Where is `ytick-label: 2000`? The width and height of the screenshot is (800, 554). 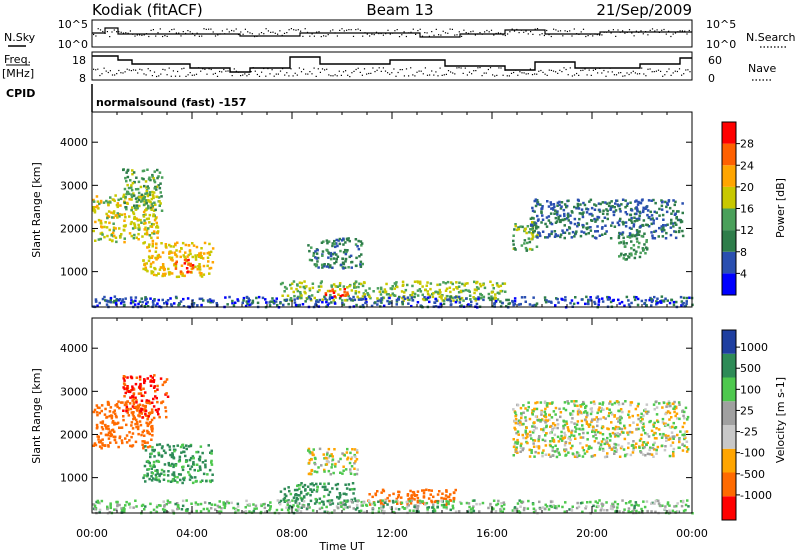 ytick-label: 2000 is located at coordinates (74, 434).